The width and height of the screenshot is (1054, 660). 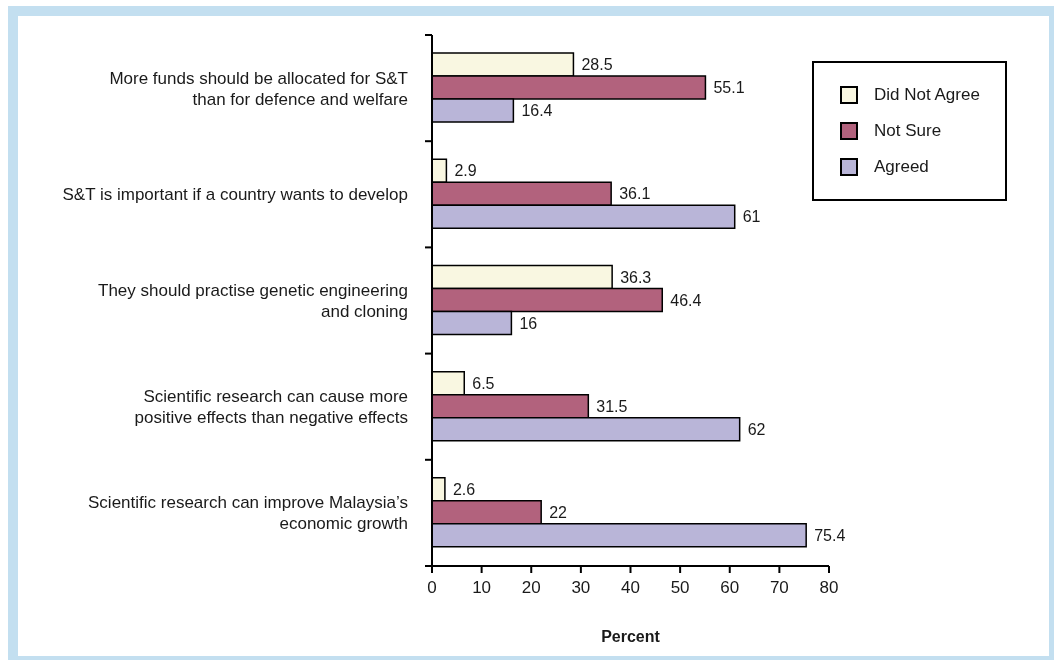 What do you see at coordinates (482, 588) in the screenshot?
I see `x-tick-label: 10` at bounding box center [482, 588].